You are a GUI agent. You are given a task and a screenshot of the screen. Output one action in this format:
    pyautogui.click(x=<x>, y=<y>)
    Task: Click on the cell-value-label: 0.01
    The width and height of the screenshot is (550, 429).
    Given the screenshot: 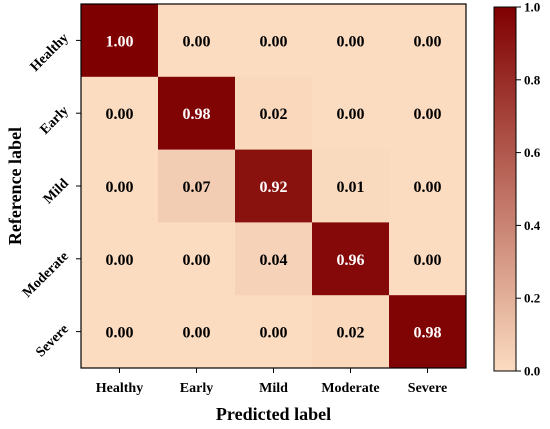 What is the action you would take?
    pyautogui.click(x=351, y=187)
    